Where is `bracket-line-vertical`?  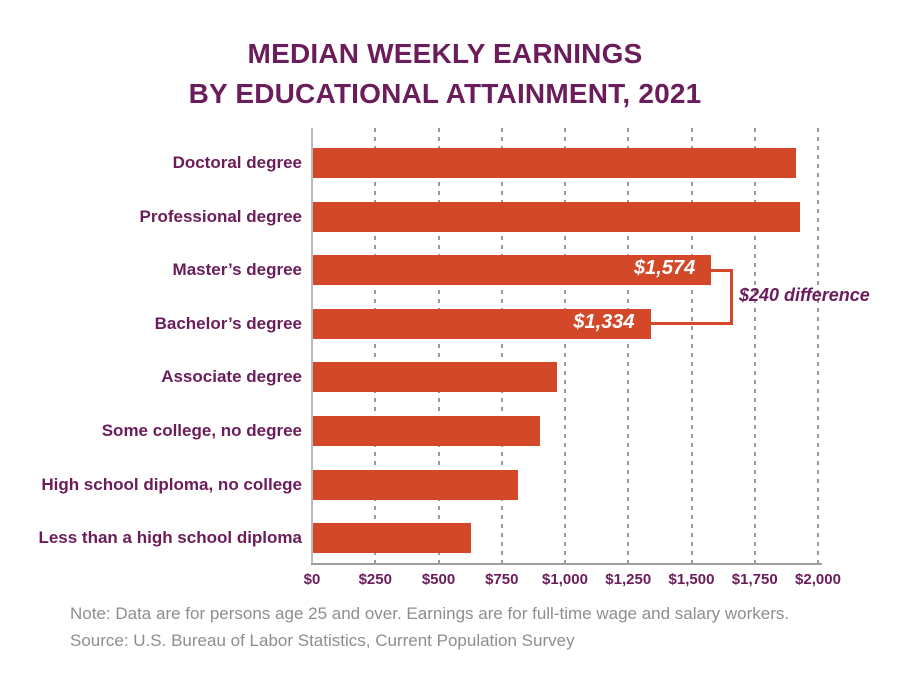 bracket-line-vertical is located at coordinates (731, 297).